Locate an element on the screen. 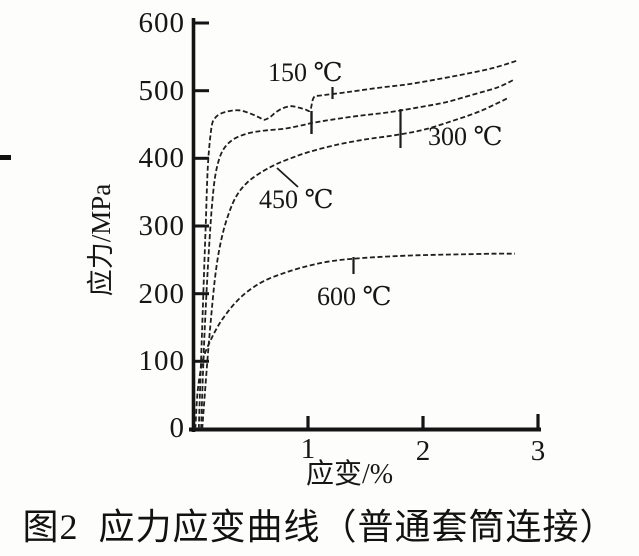 The height and width of the screenshot is (556, 639). y-tick-label-200: 200 is located at coordinates (161, 294).